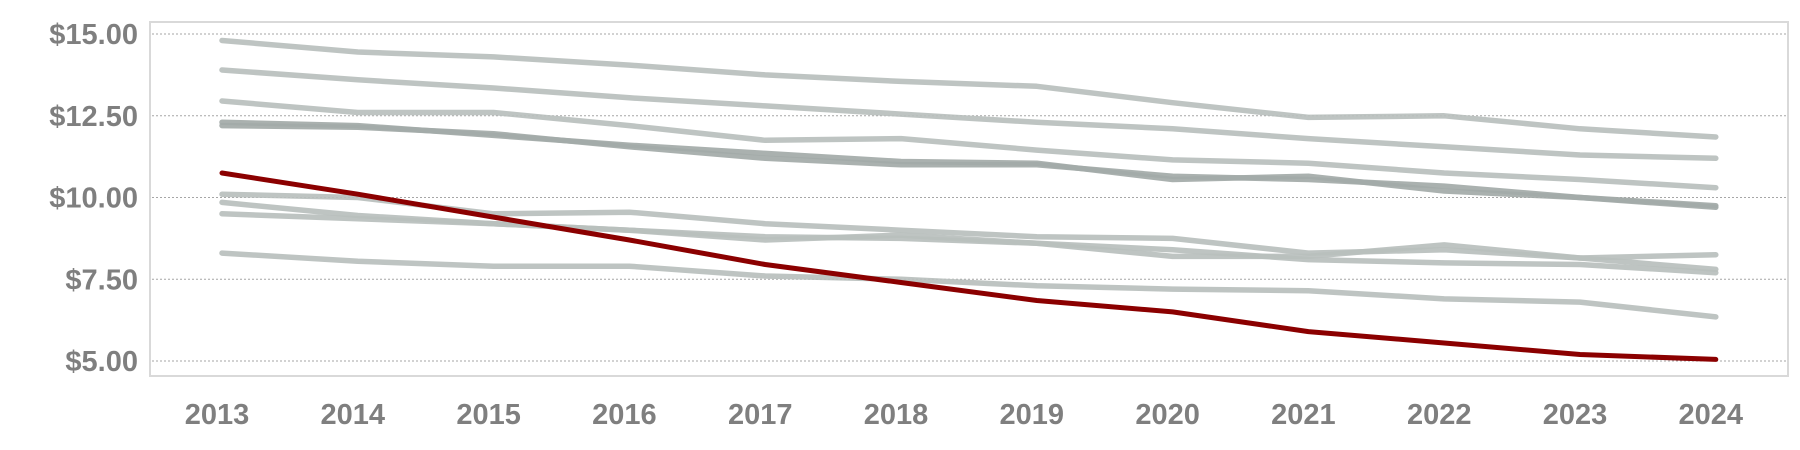  What do you see at coordinates (1167, 415) in the screenshot?
I see `x-tick-label: 2020` at bounding box center [1167, 415].